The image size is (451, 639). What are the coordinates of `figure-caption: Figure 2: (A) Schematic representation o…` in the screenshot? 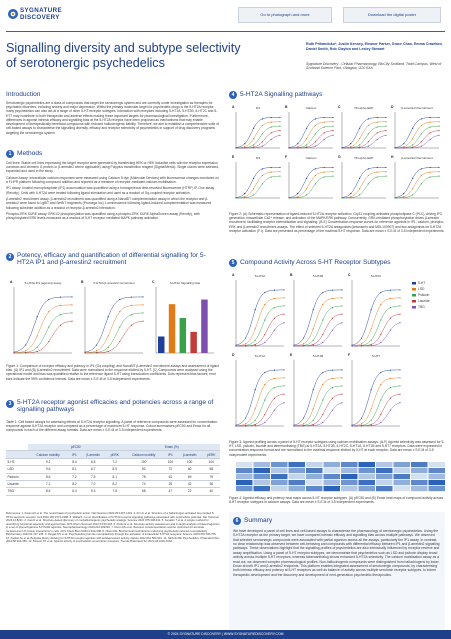 It's located at (337, 222).